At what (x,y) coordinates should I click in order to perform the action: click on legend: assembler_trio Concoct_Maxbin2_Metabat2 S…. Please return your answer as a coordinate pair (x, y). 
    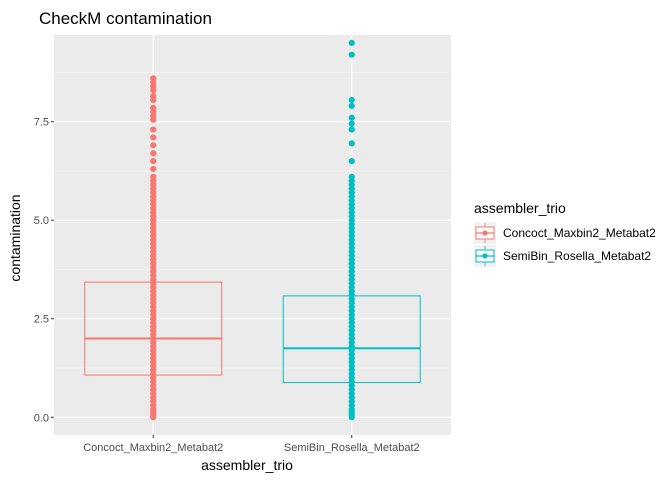
    Looking at the image, I should click on (565, 233).